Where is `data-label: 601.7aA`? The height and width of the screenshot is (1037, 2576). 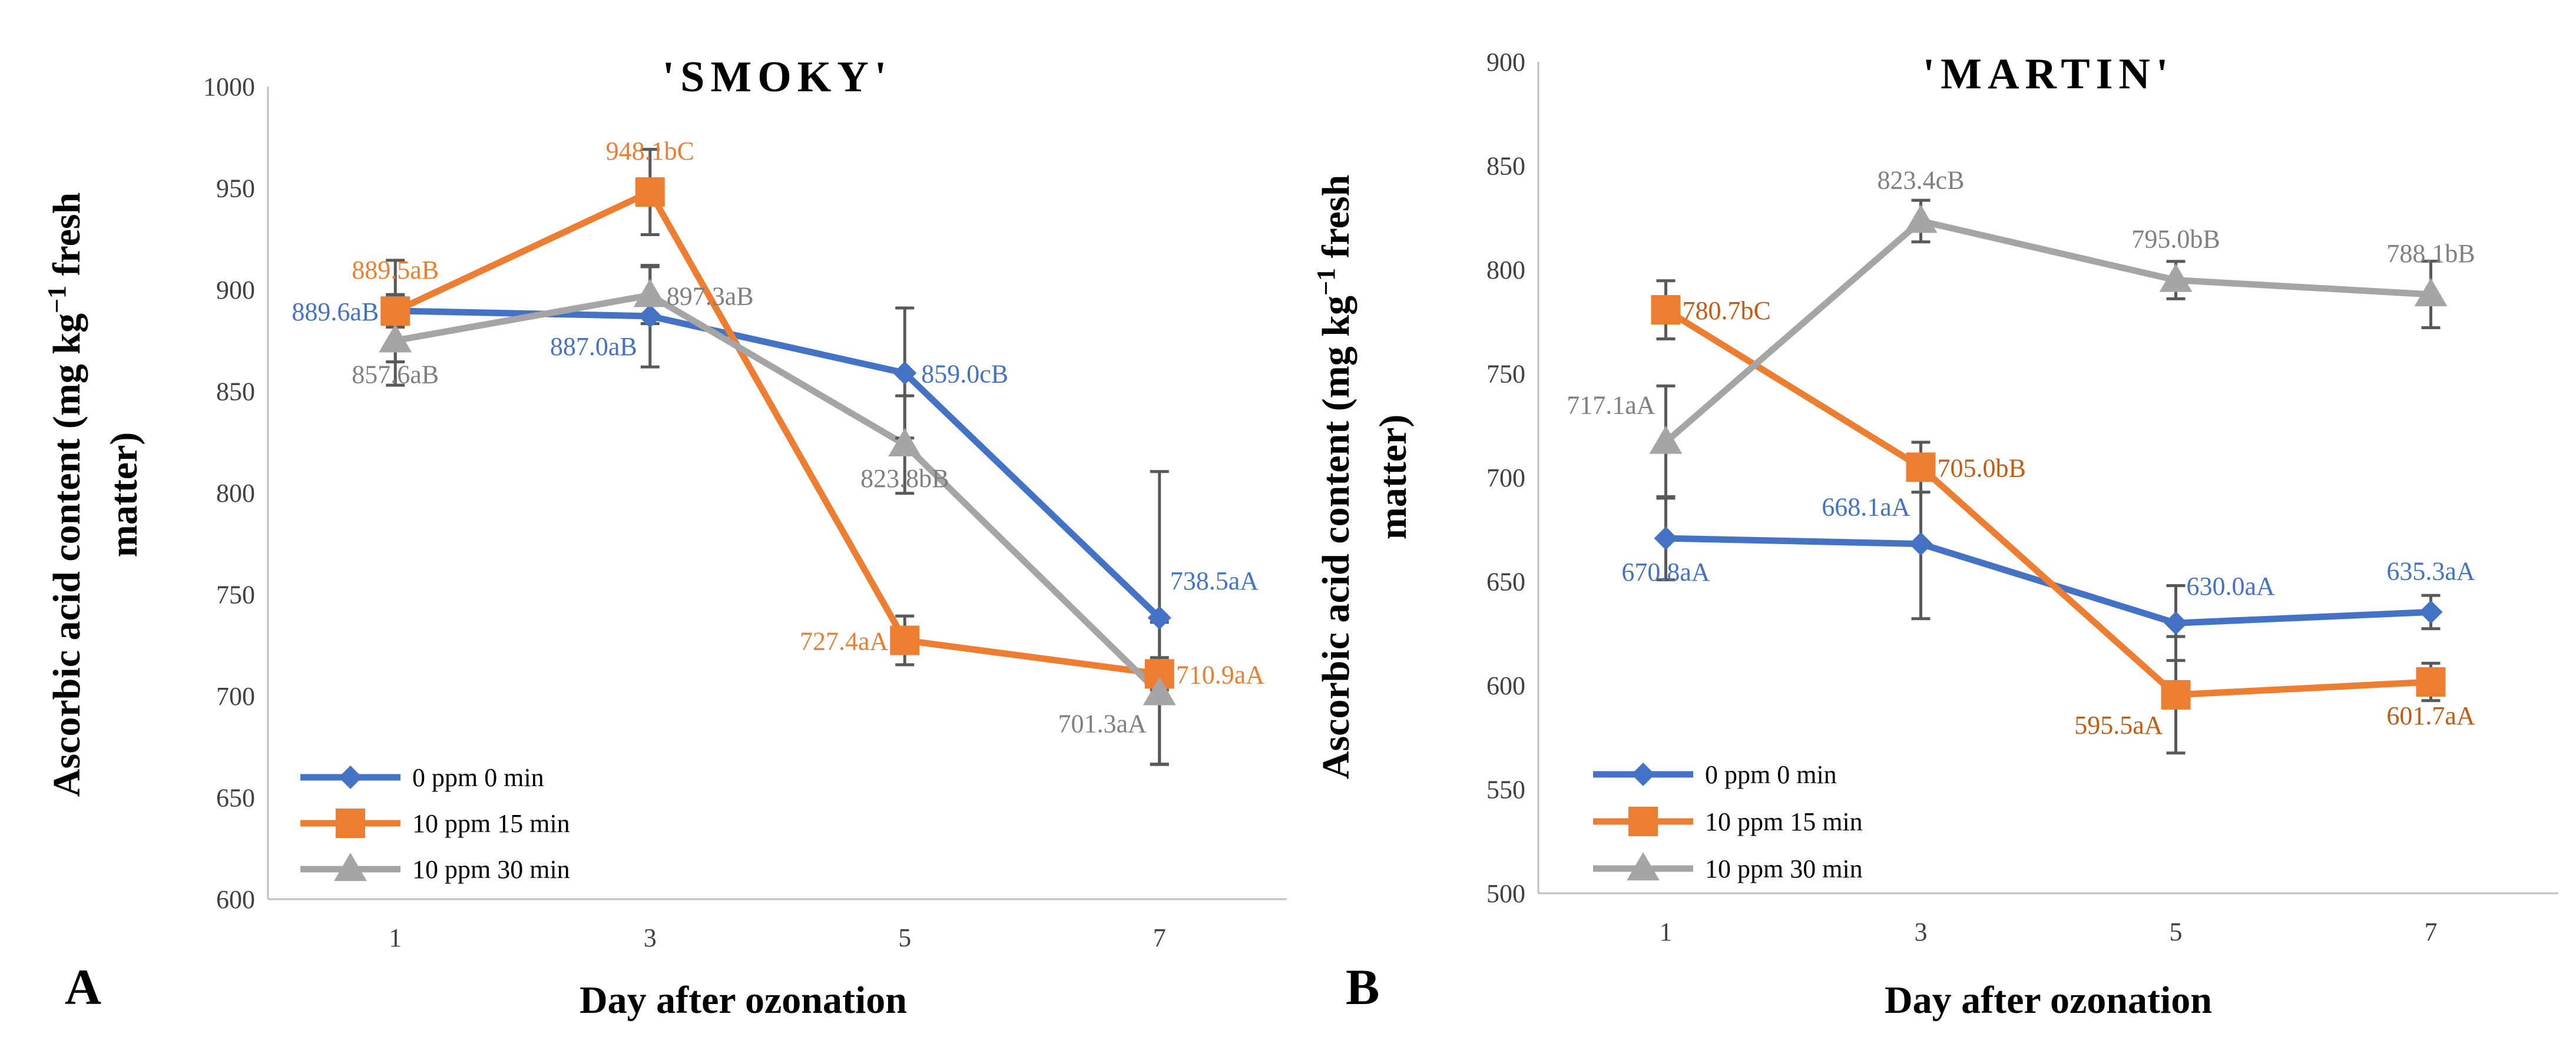
data-label: 601.7aA is located at coordinates (2430, 715).